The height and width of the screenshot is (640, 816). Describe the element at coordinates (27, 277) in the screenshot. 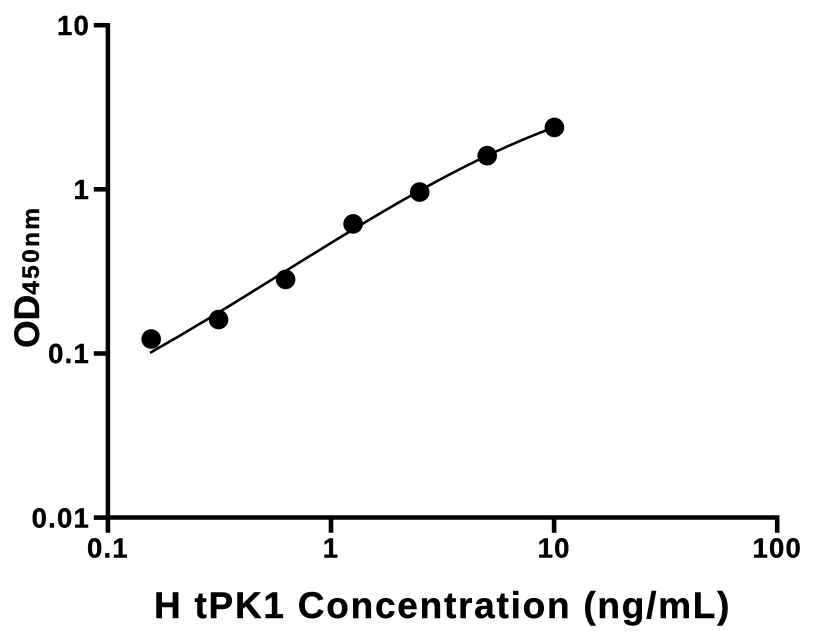

I see `svg-text: OD450nm` at that location.